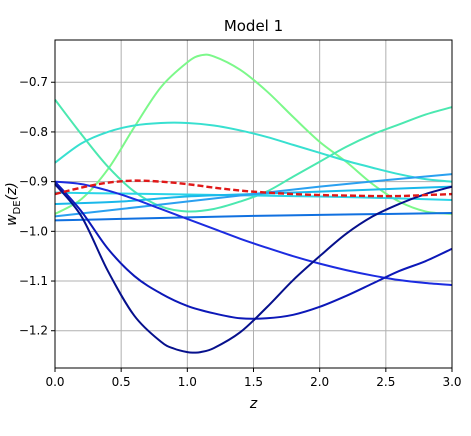 The image size is (471, 436). What do you see at coordinates (33, 182) in the screenshot?
I see `y-tick-label: −0.9` at bounding box center [33, 182].